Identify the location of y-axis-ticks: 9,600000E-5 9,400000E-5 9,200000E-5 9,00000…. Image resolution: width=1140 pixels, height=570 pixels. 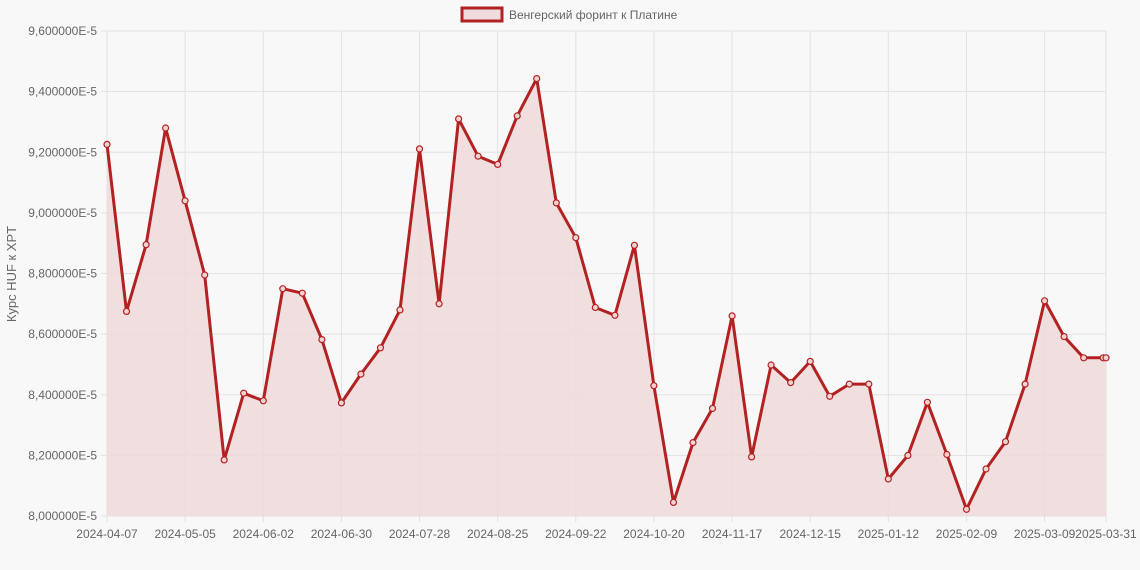
(62, 273).